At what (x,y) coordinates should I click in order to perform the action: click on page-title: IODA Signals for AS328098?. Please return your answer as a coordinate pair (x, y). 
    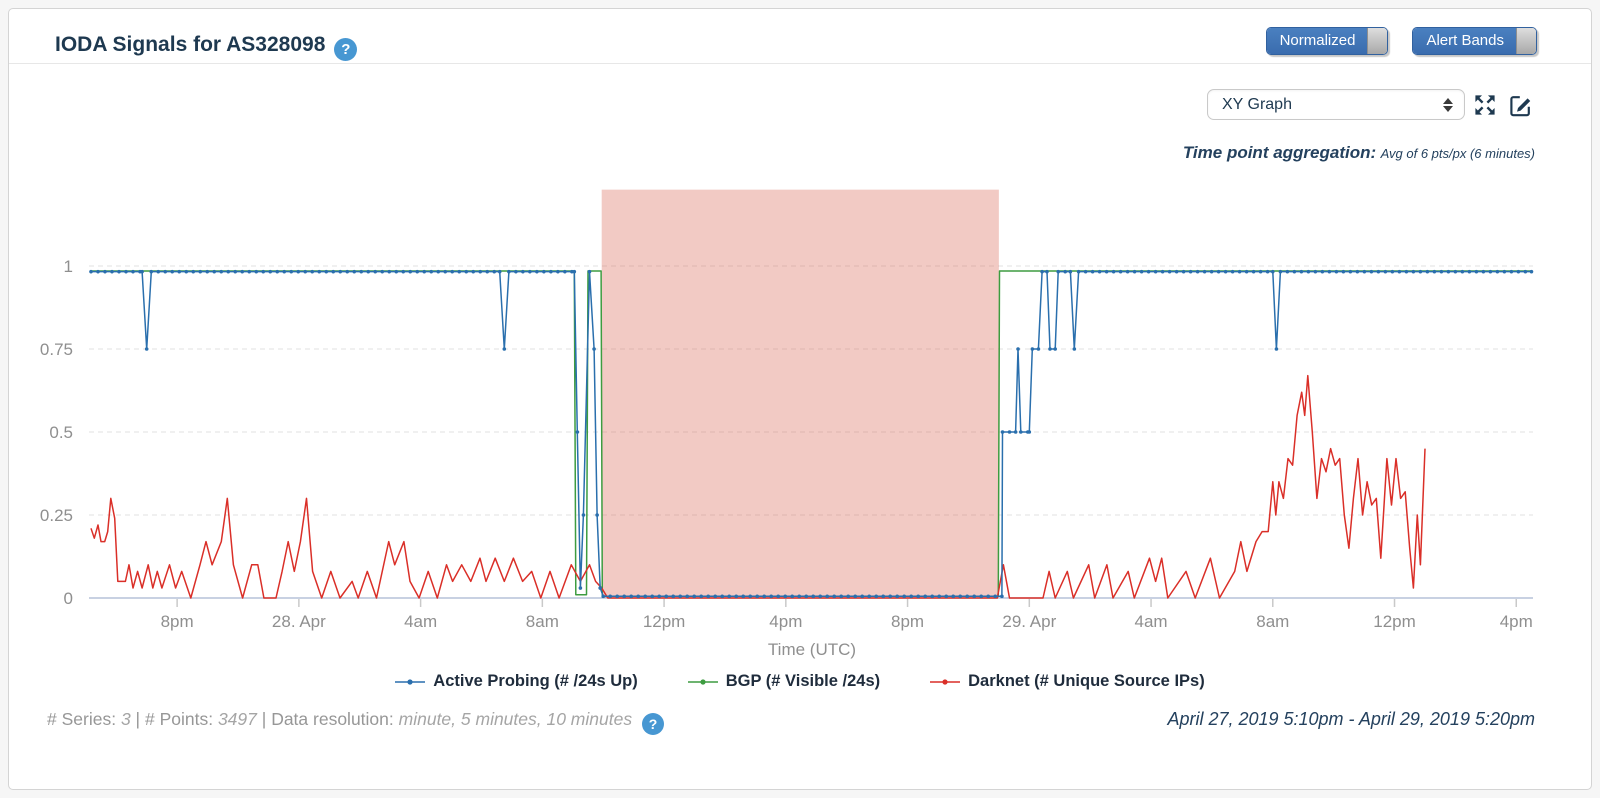
    Looking at the image, I should click on (206, 47).